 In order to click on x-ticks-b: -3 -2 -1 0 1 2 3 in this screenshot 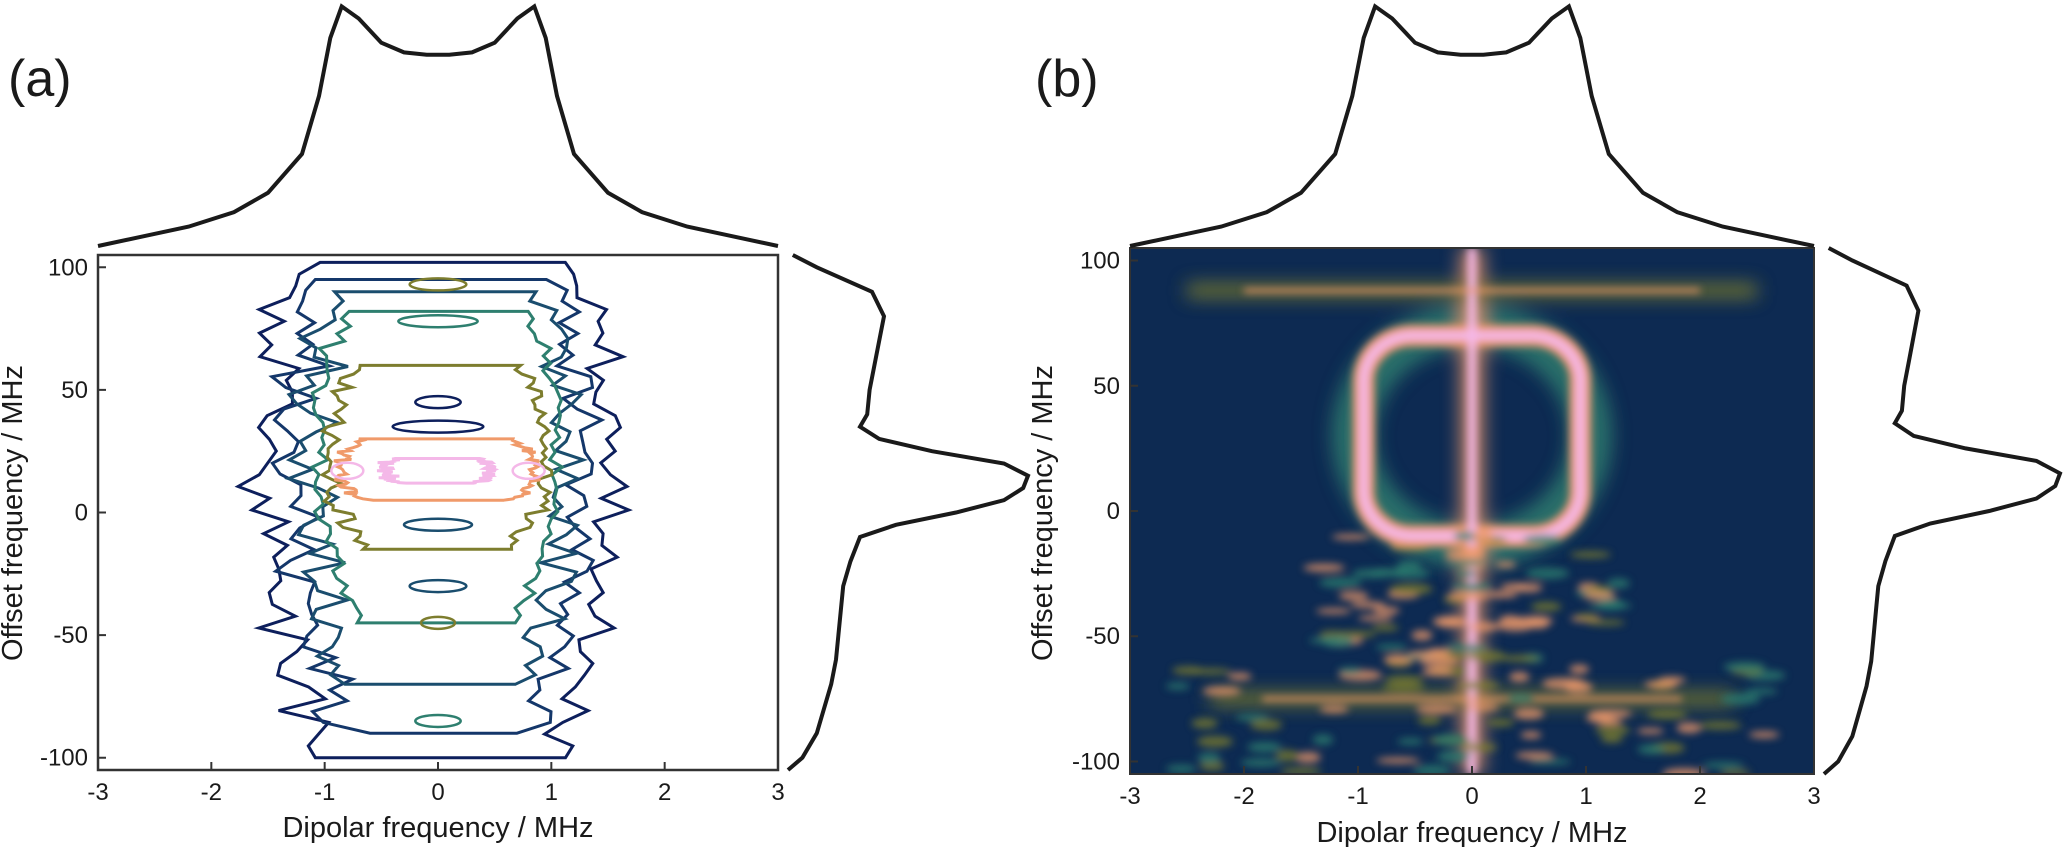, I will do `click(1470, 788)`.